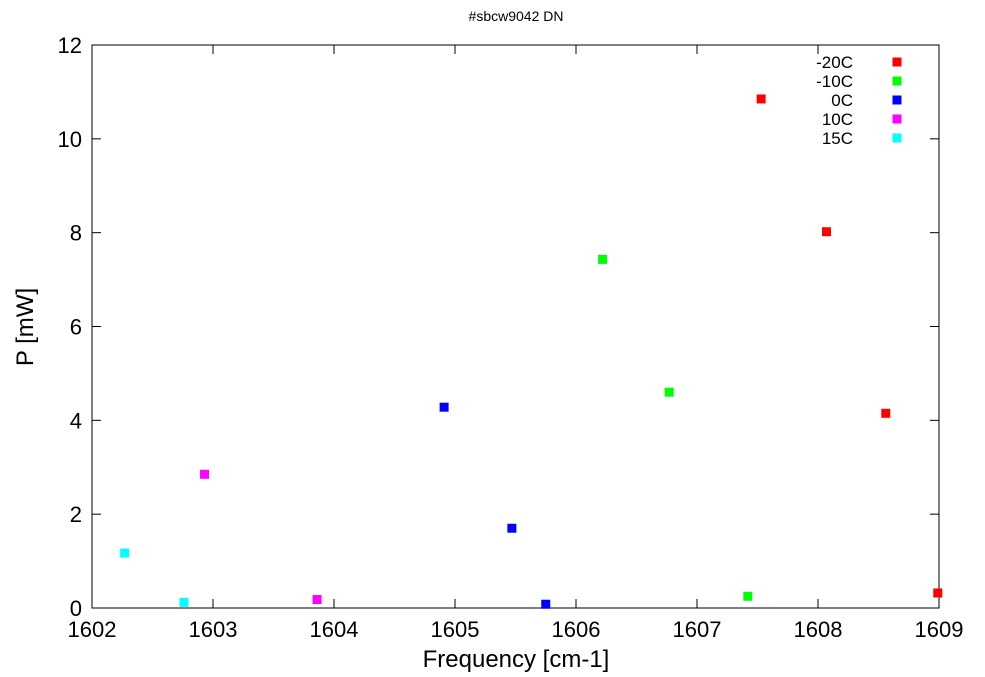 The image size is (985, 677). I want to click on legend-label: 10C, so click(837, 119).